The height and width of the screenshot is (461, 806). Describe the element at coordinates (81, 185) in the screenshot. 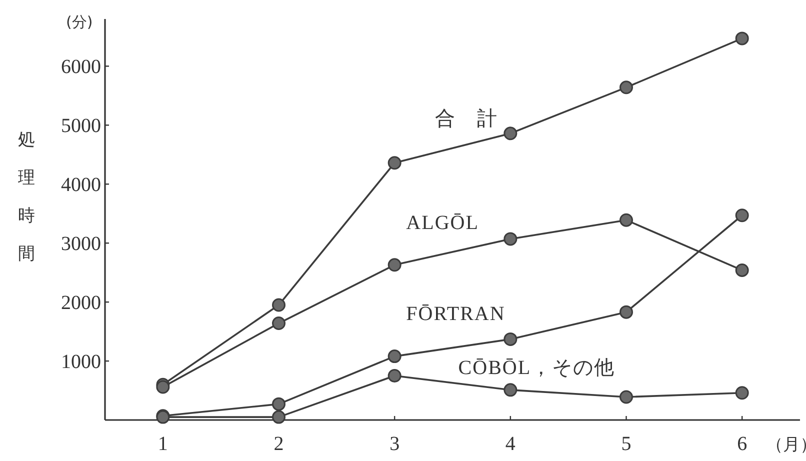

I see `y-tick-label: 4000` at that location.